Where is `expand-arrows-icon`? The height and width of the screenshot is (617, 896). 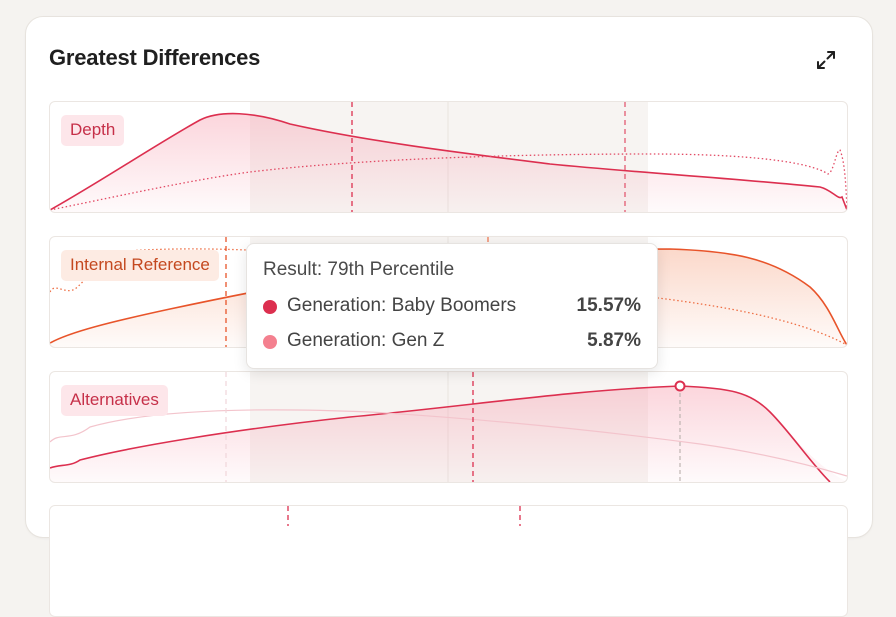
expand-arrows-icon is located at coordinates (826, 60).